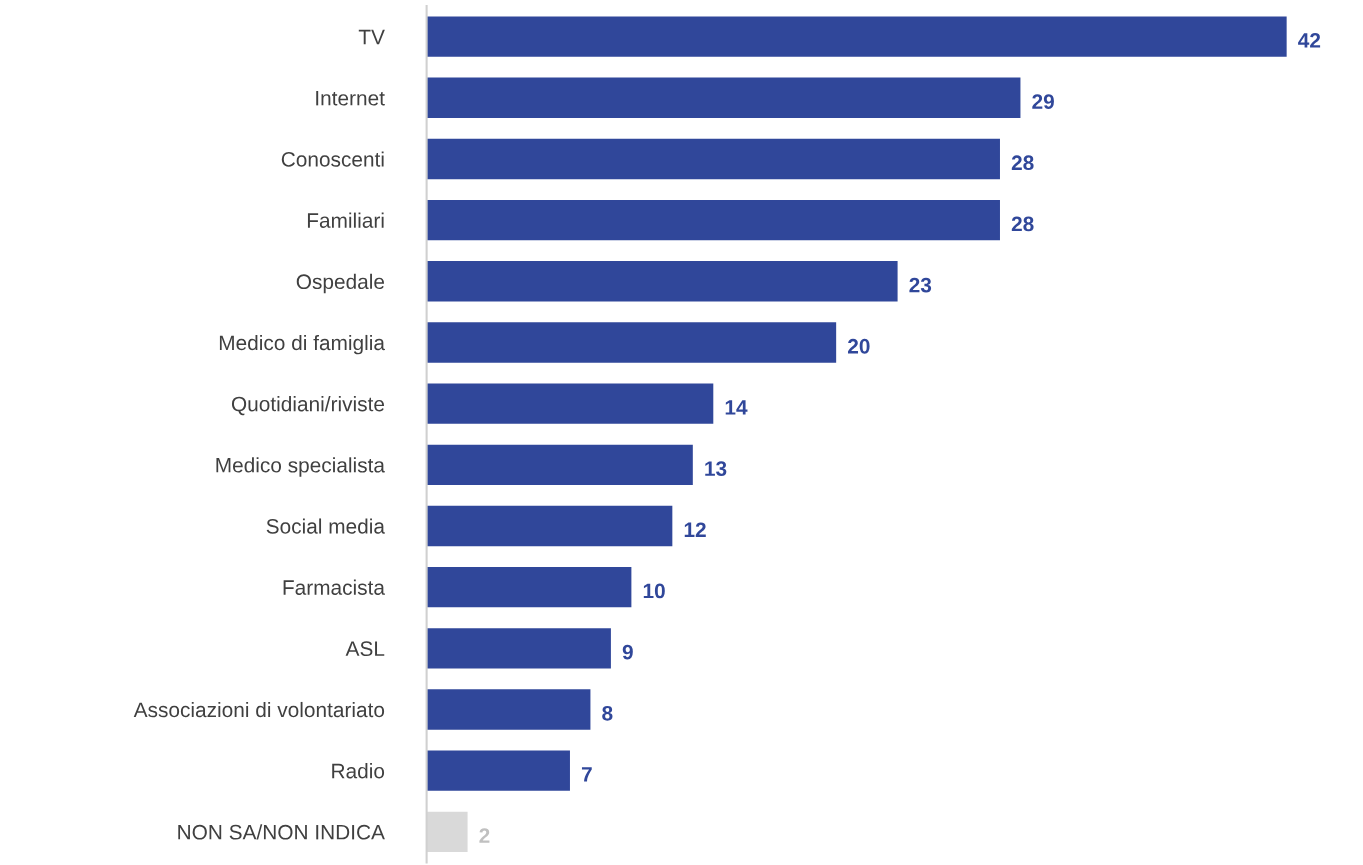 Image resolution: width=1363 pixels, height=865 pixels. Describe the element at coordinates (281, 832) in the screenshot. I see `y-tick-label: NON SA/NON INDICA` at that location.